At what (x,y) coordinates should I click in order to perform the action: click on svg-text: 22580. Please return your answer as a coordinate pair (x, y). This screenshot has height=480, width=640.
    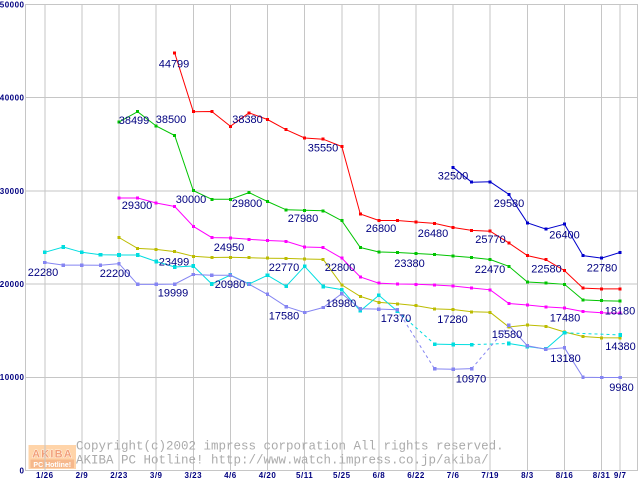
    Looking at the image, I should click on (546, 270).